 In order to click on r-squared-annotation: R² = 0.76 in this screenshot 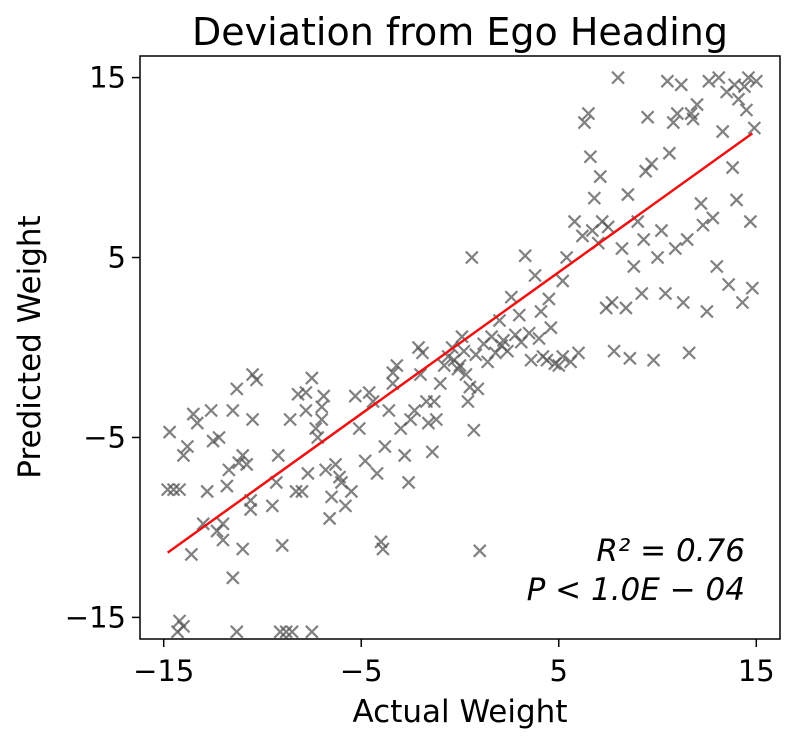, I will do `click(670, 551)`.